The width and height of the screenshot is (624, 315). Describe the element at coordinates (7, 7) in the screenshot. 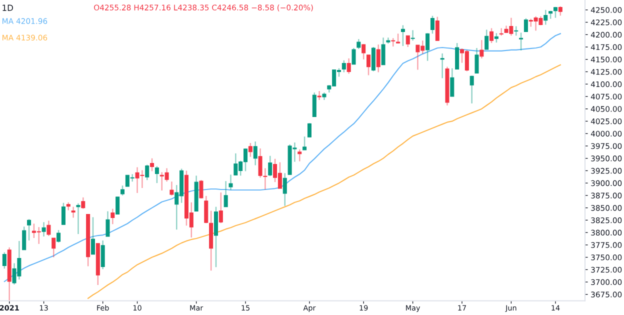

I see `chart-title: 1D` at that location.